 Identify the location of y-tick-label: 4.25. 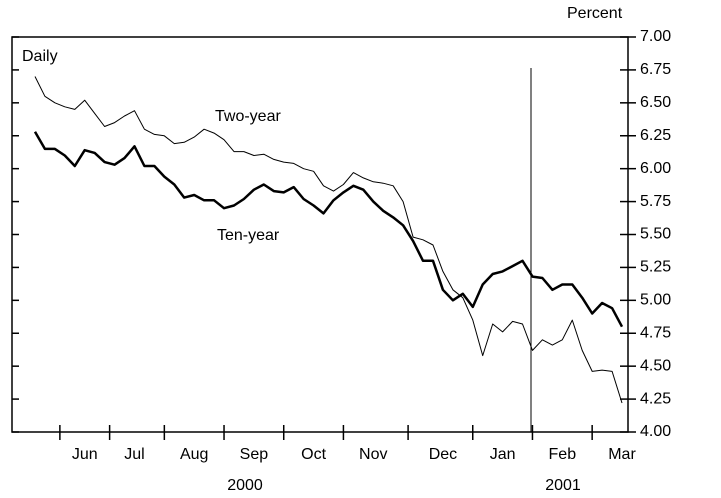
(655, 398).